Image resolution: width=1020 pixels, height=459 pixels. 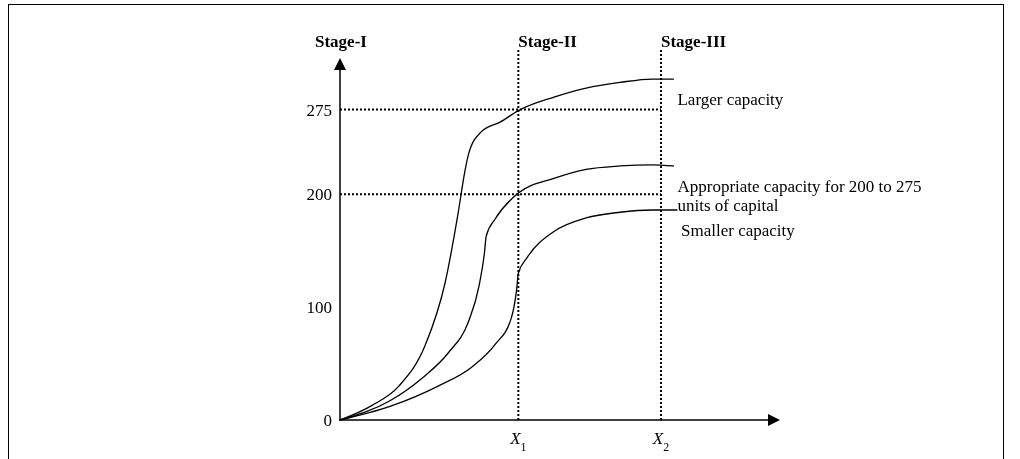 I want to click on series-label: Appropriate capacity for 200 to 275 units of capital, so click(x=799, y=195).